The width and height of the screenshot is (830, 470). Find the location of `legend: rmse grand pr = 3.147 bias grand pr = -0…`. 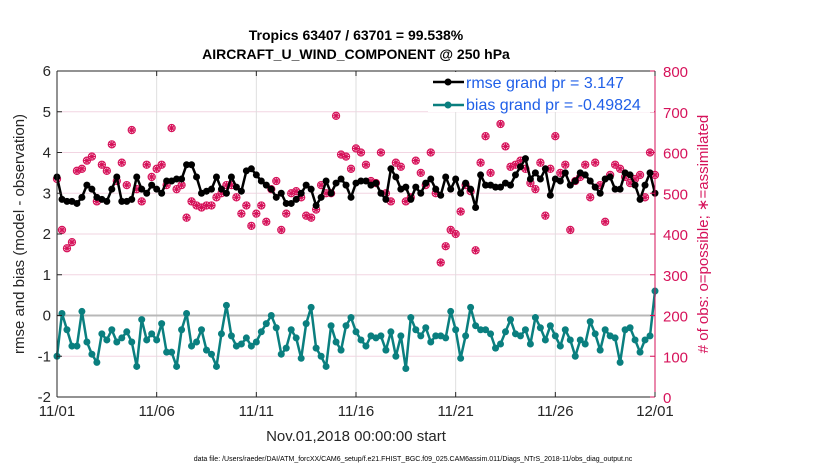

legend: rmse grand pr = 3.147 bias grand pr = -0… is located at coordinates (541, 93).